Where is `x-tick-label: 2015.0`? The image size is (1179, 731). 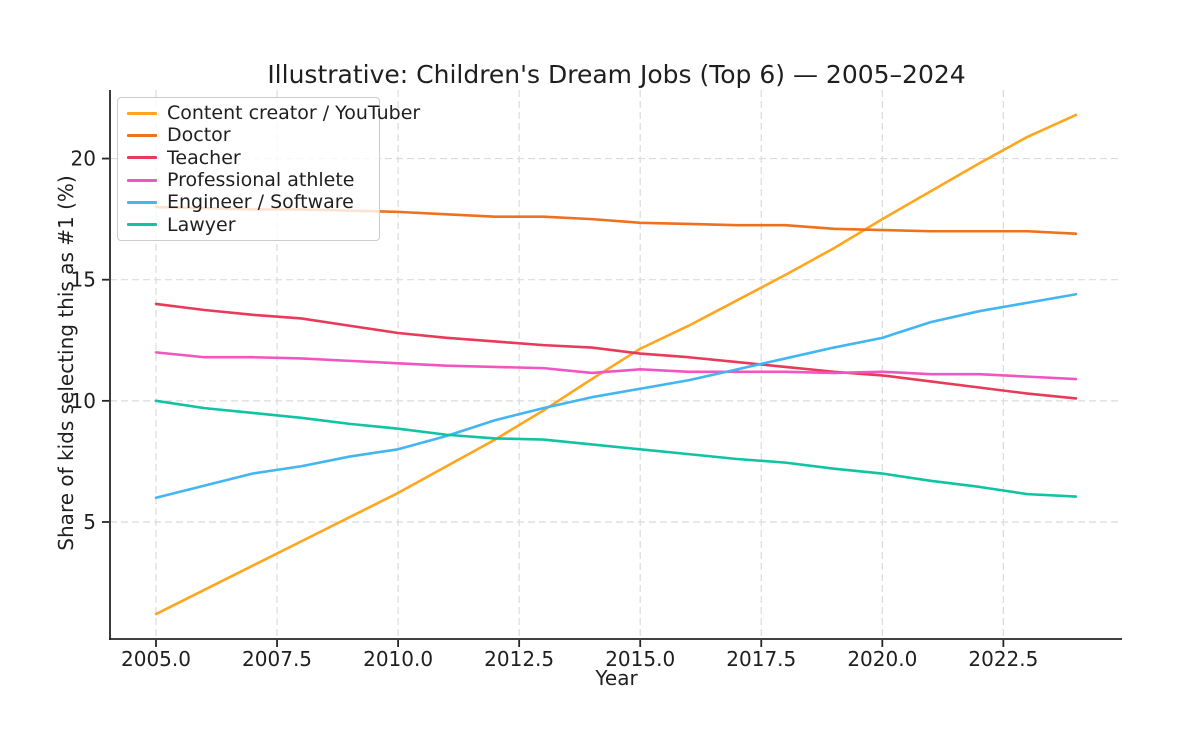
x-tick-label: 2015.0 is located at coordinates (640, 659).